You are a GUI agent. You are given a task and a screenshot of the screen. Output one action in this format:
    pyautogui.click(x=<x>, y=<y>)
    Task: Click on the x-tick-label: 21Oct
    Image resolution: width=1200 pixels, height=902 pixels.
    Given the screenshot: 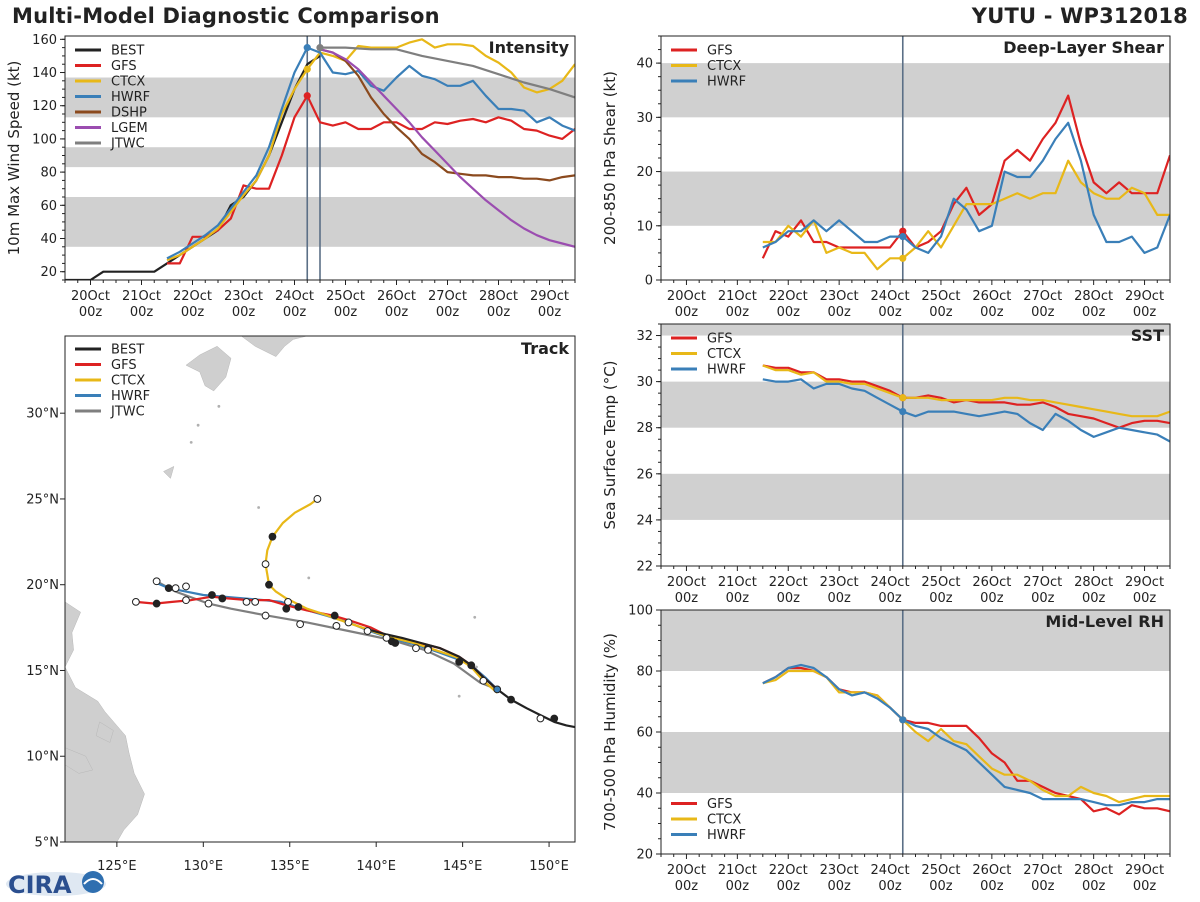 What is the action you would take?
    pyautogui.click(x=141, y=296)
    